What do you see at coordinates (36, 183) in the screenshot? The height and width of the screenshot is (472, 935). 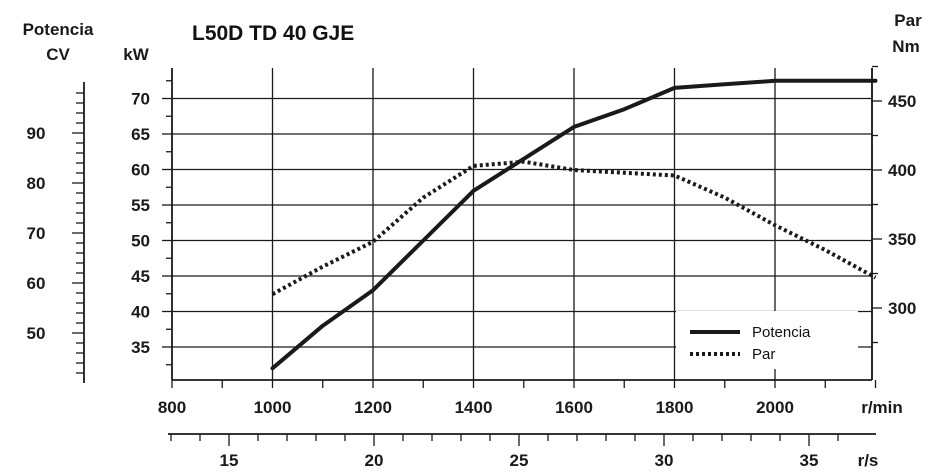 I see `cv-tick-label: 80` at bounding box center [36, 183].